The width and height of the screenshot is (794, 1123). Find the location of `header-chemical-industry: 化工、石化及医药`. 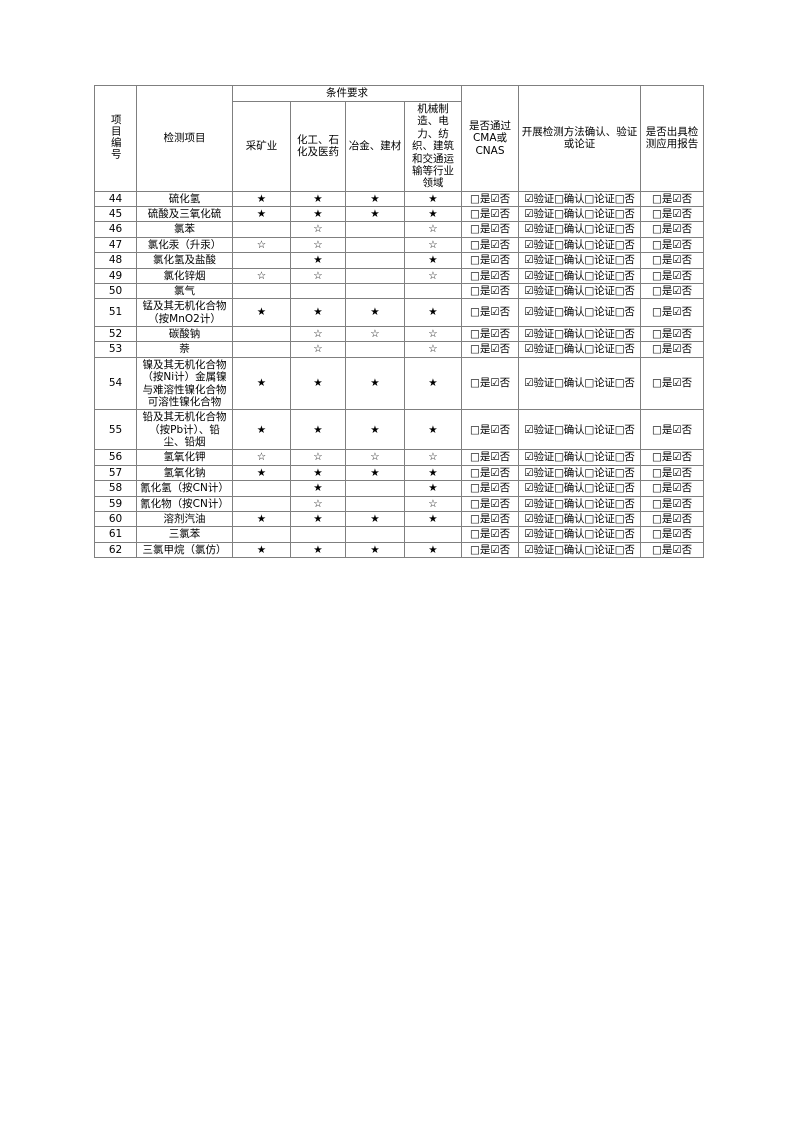

header-chemical-industry: 化工、石化及医药 is located at coordinates (318, 146).